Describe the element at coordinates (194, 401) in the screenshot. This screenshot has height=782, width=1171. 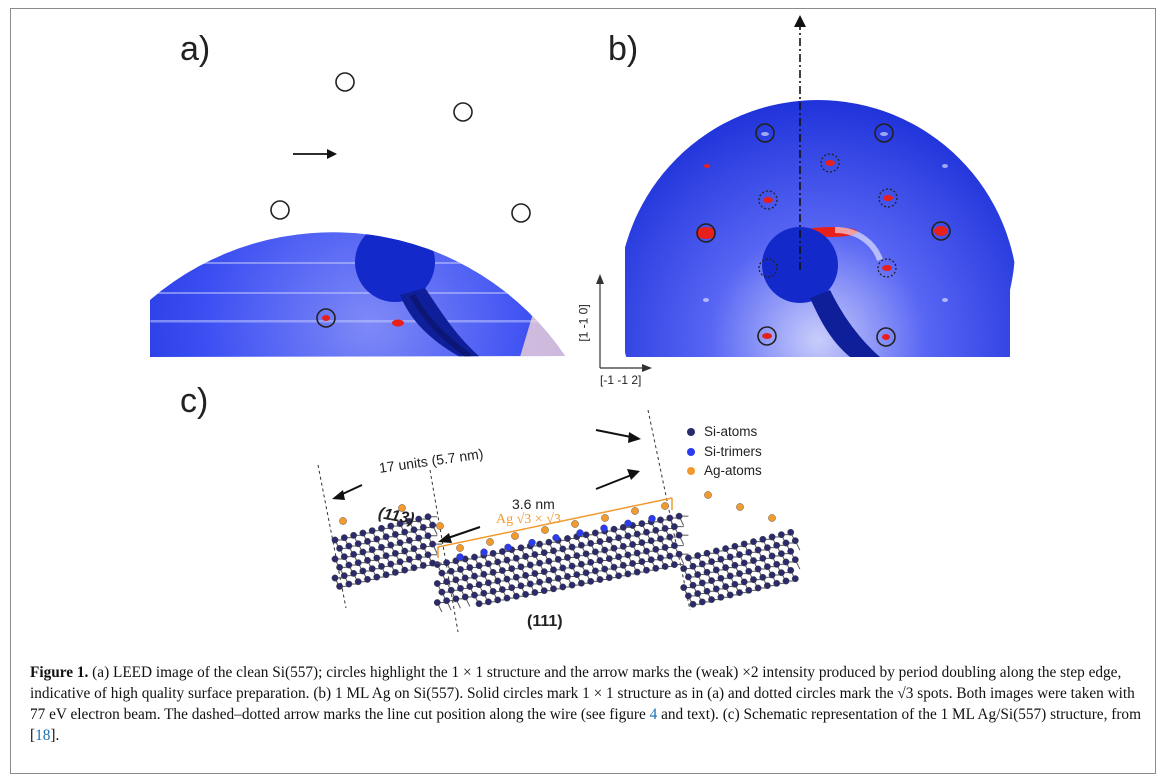
I see `panel-c-label: c)` at that location.